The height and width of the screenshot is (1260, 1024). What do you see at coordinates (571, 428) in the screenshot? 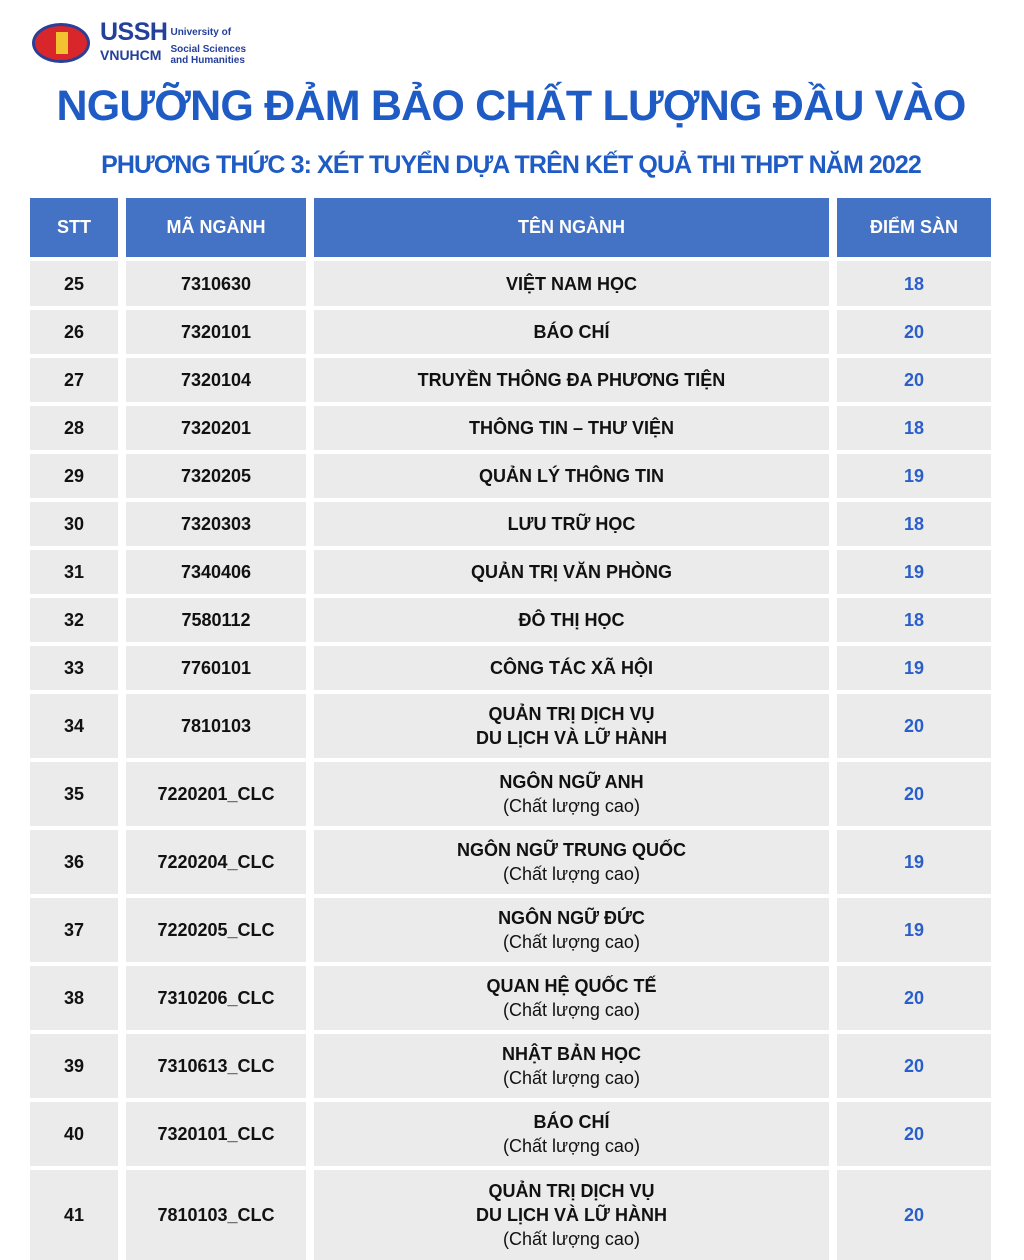
I see `major-name-line: THÔNG TIN – THƯ VIỆN` at bounding box center [571, 428].